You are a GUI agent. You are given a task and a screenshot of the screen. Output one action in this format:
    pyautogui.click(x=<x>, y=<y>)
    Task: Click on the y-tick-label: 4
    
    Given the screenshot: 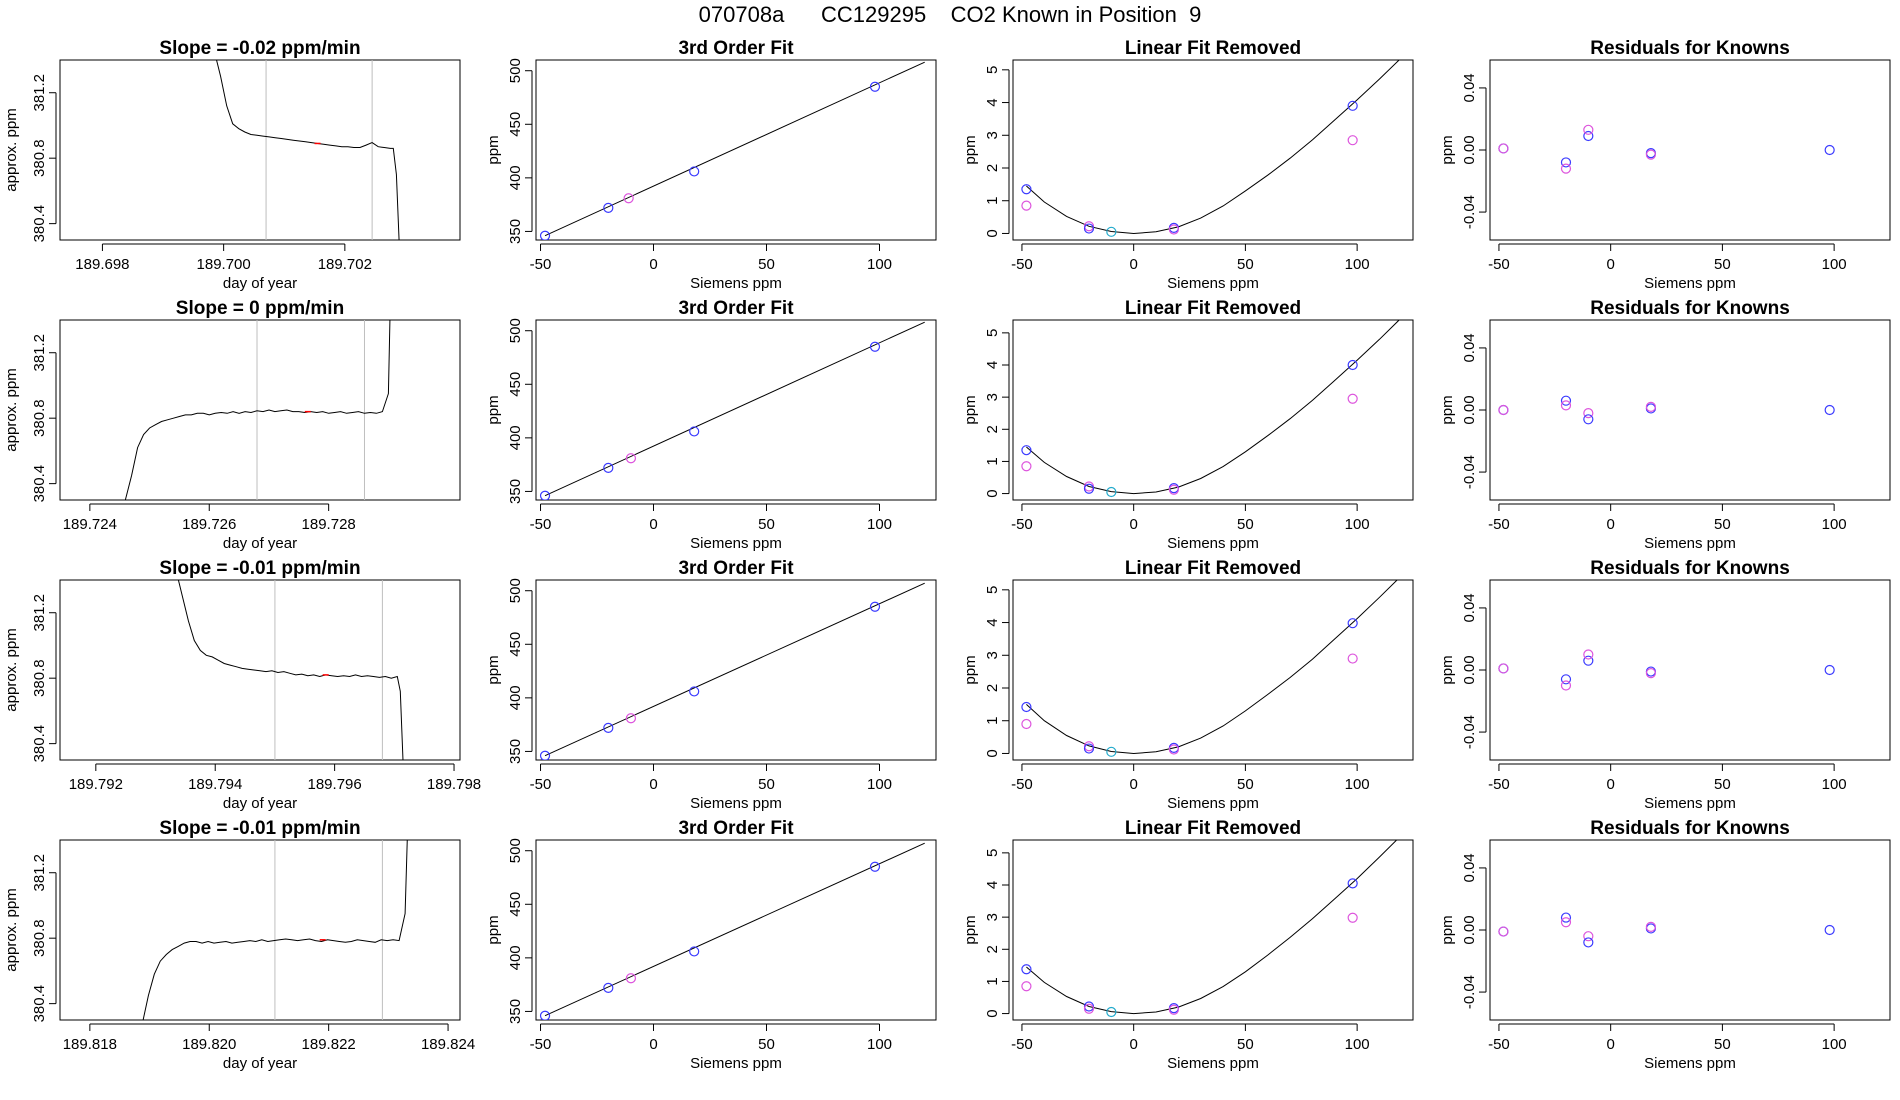 What is the action you would take?
    pyautogui.click(x=992, y=365)
    